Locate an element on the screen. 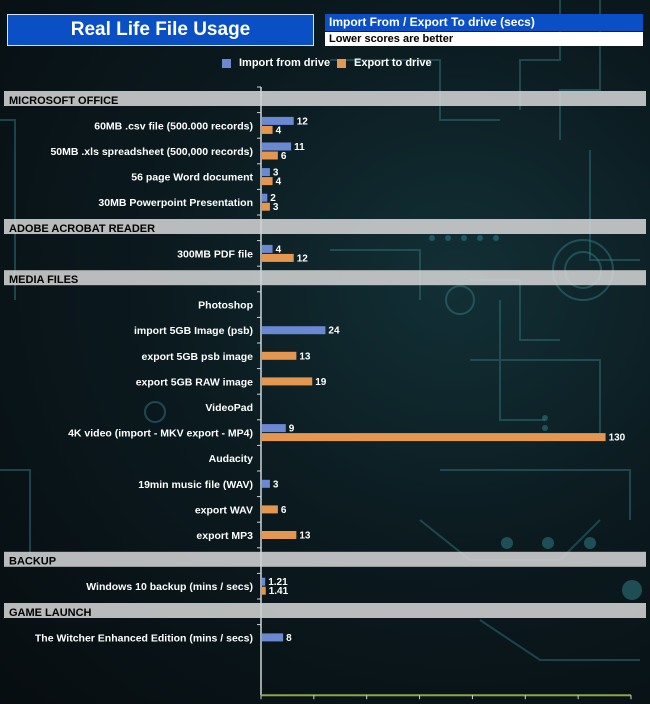 The width and height of the screenshot is (650, 704). category-label: export 5GB RAW image is located at coordinates (194, 382).